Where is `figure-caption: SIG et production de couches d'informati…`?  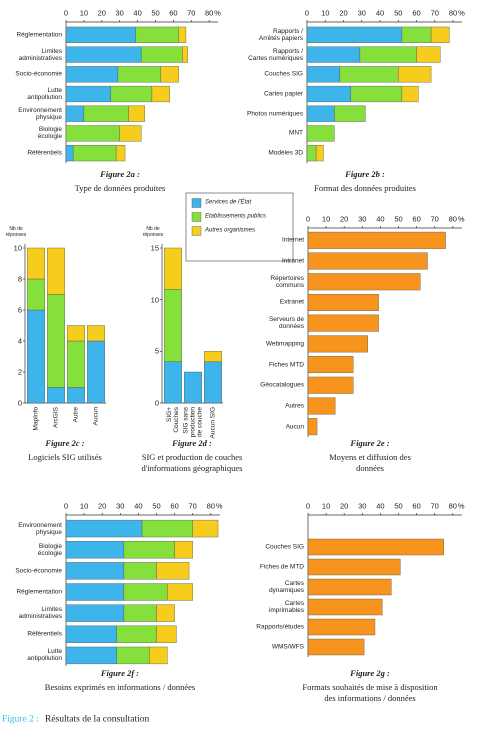
figure-caption: SIG et production de couches d'informati… is located at coordinates (192, 462).